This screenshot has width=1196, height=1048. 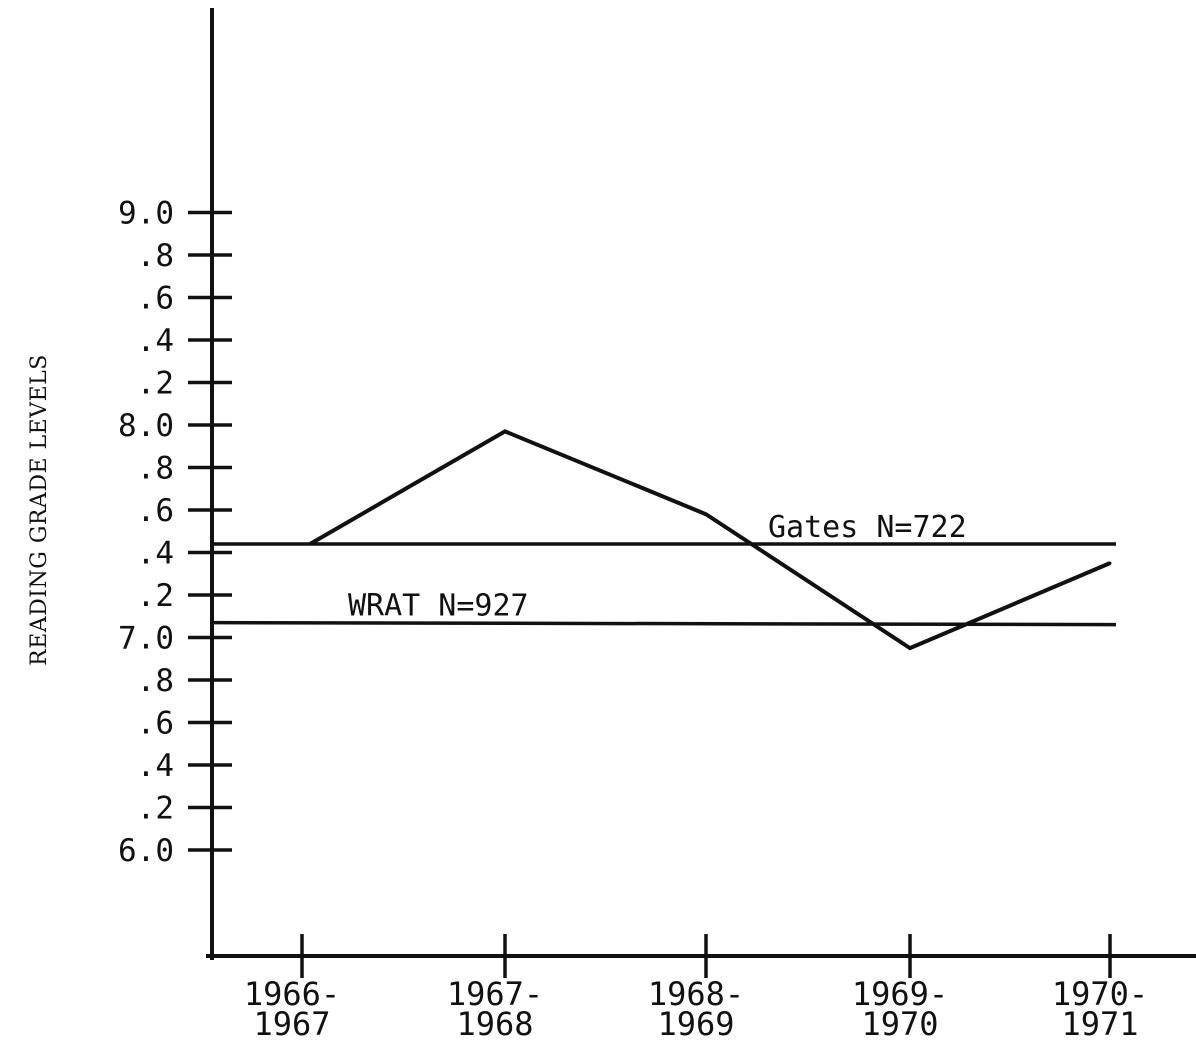 What do you see at coordinates (867, 527) in the screenshot?
I see `reference-line-label: Gates N=722` at bounding box center [867, 527].